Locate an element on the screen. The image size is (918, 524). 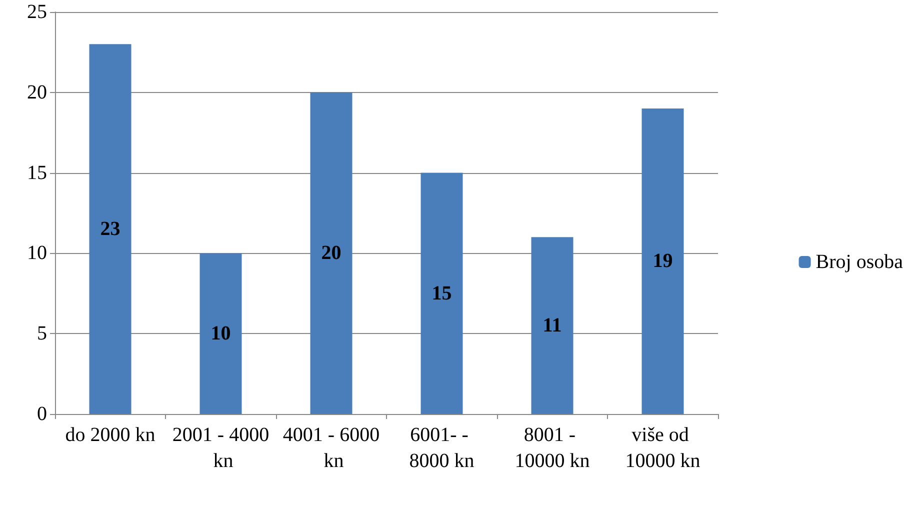
data-label: 19 is located at coordinates (662, 261).